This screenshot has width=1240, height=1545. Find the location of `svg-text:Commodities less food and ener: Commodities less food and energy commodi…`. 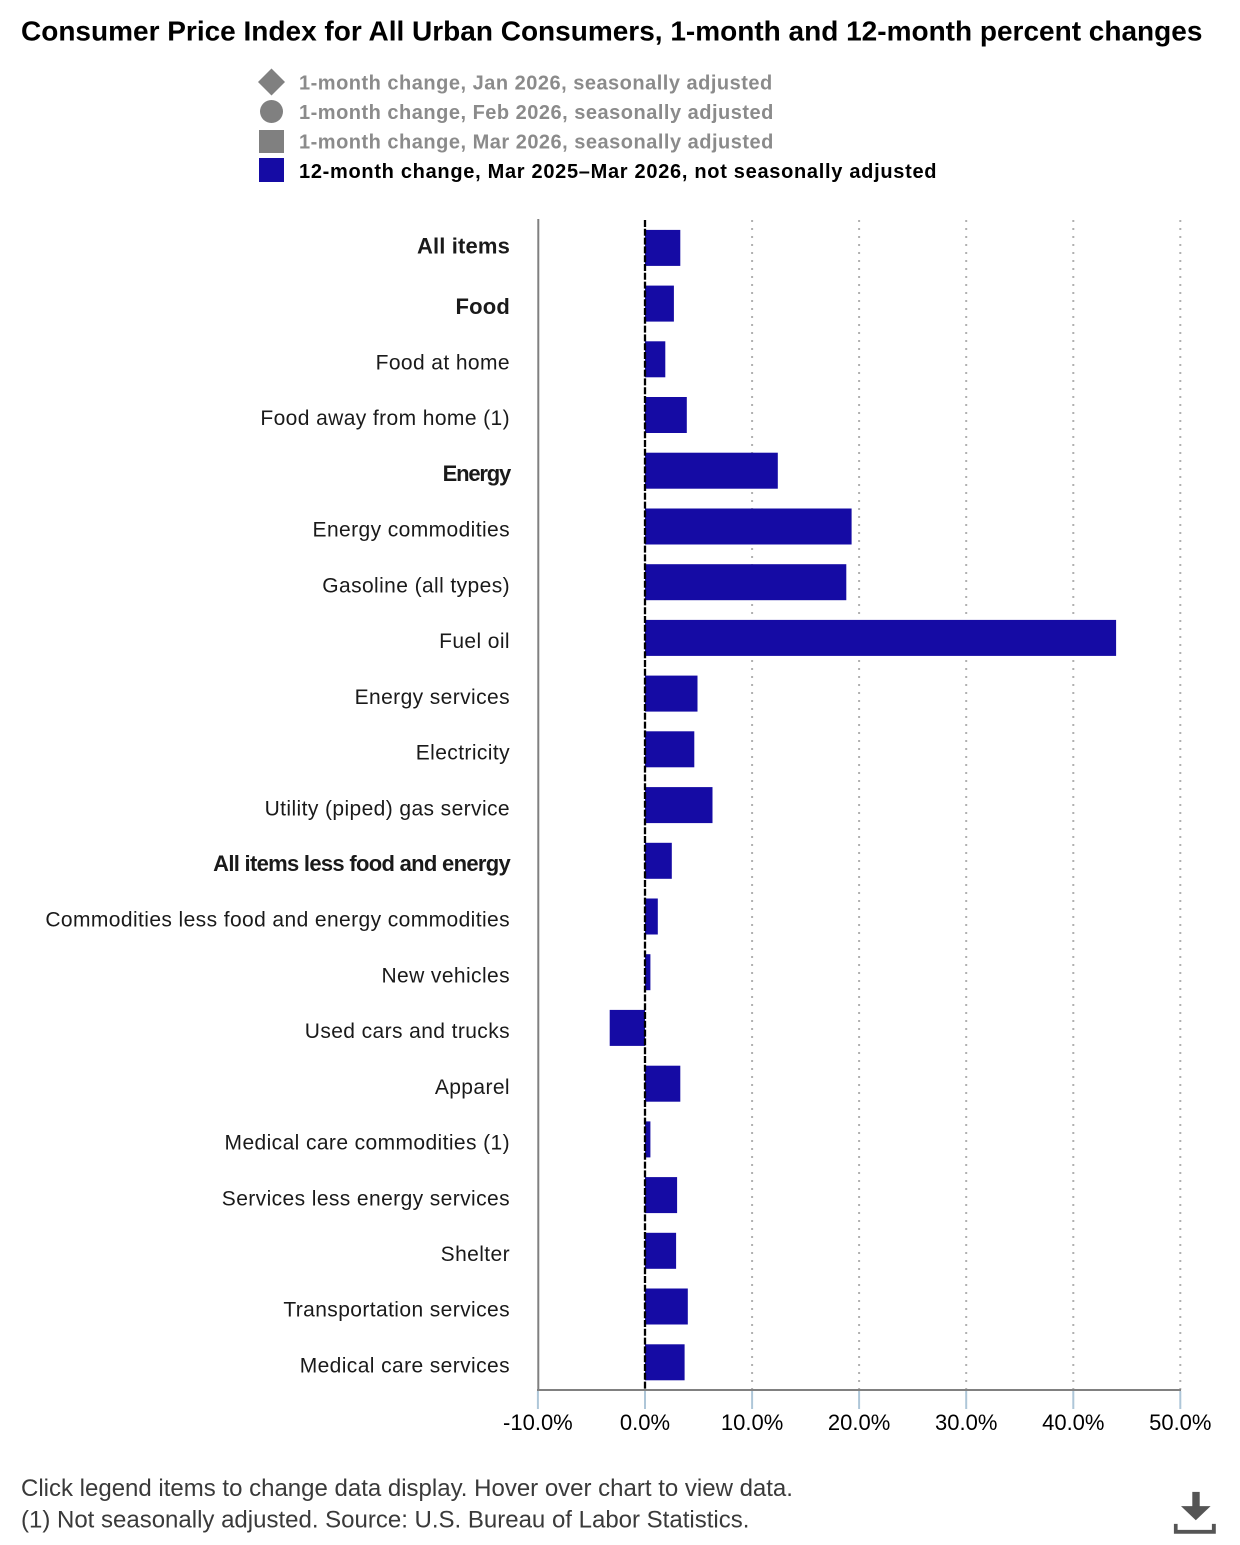

svg-text:Commodities less food and ener: Commodities less food and energy commodi… is located at coordinates (277, 920).